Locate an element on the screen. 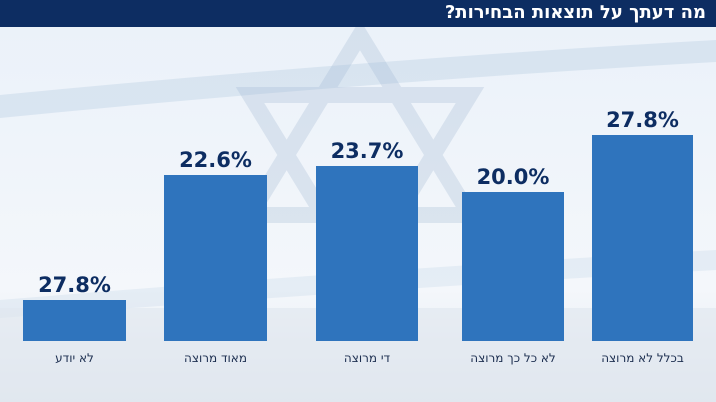 This screenshot has height=402, width=716. category-label-1: בכלל לא מרוצה is located at coordinates (642, 358).